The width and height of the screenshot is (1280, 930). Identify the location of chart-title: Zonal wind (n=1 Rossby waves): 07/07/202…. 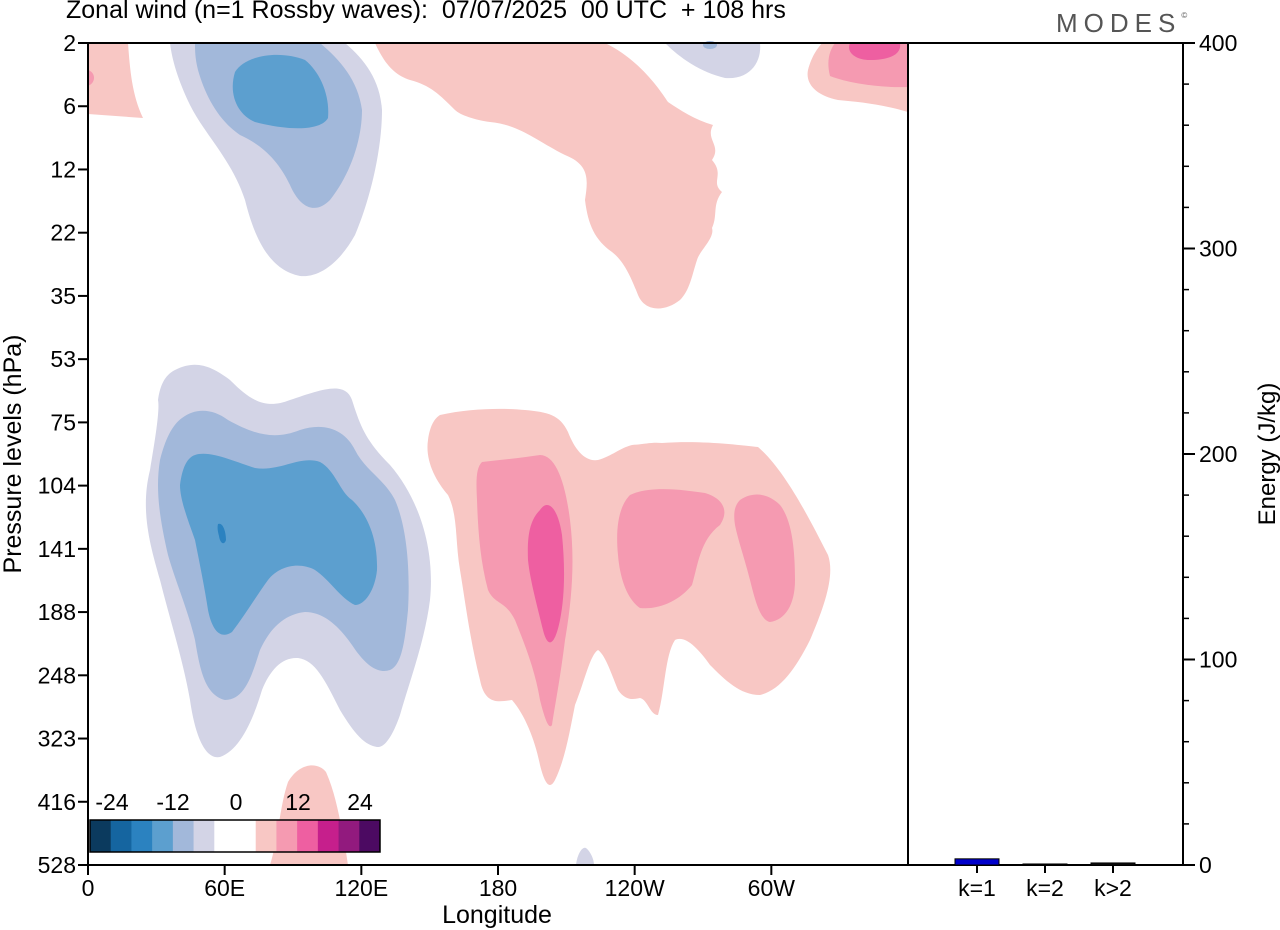
(426, 12).